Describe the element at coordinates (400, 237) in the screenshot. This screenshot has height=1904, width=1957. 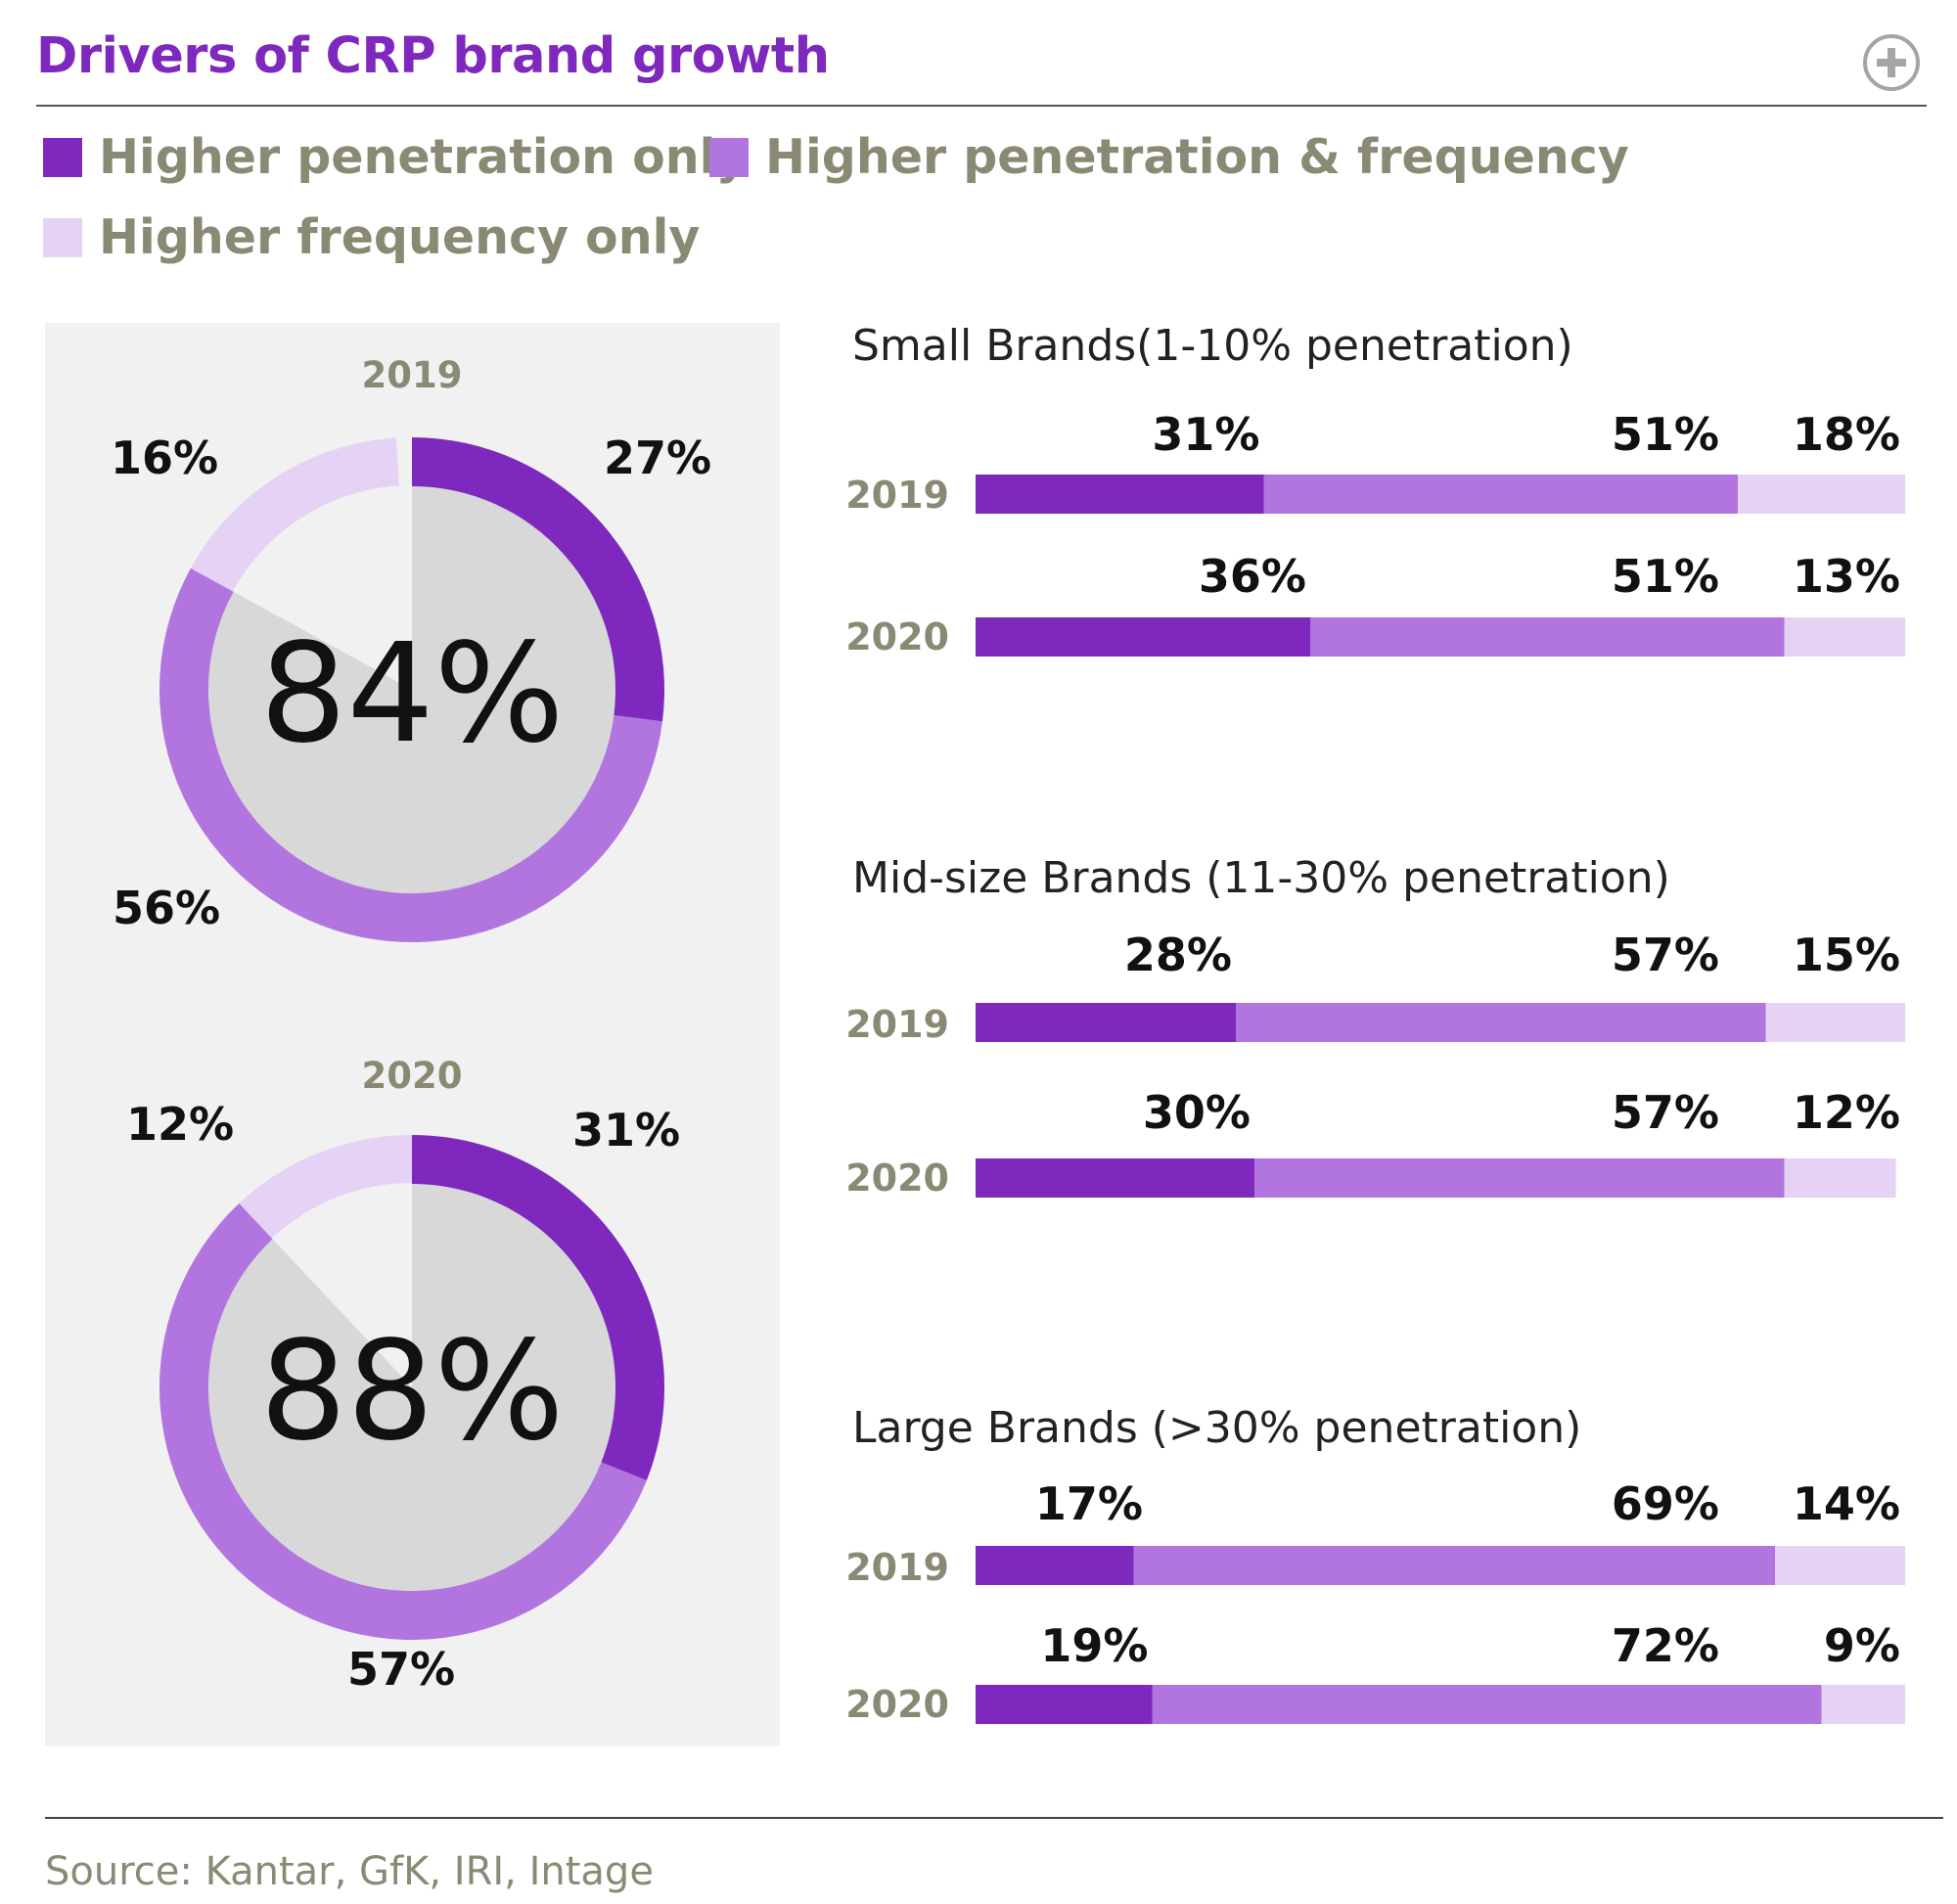
I see `legend-label: Higher frequency only` at that location.